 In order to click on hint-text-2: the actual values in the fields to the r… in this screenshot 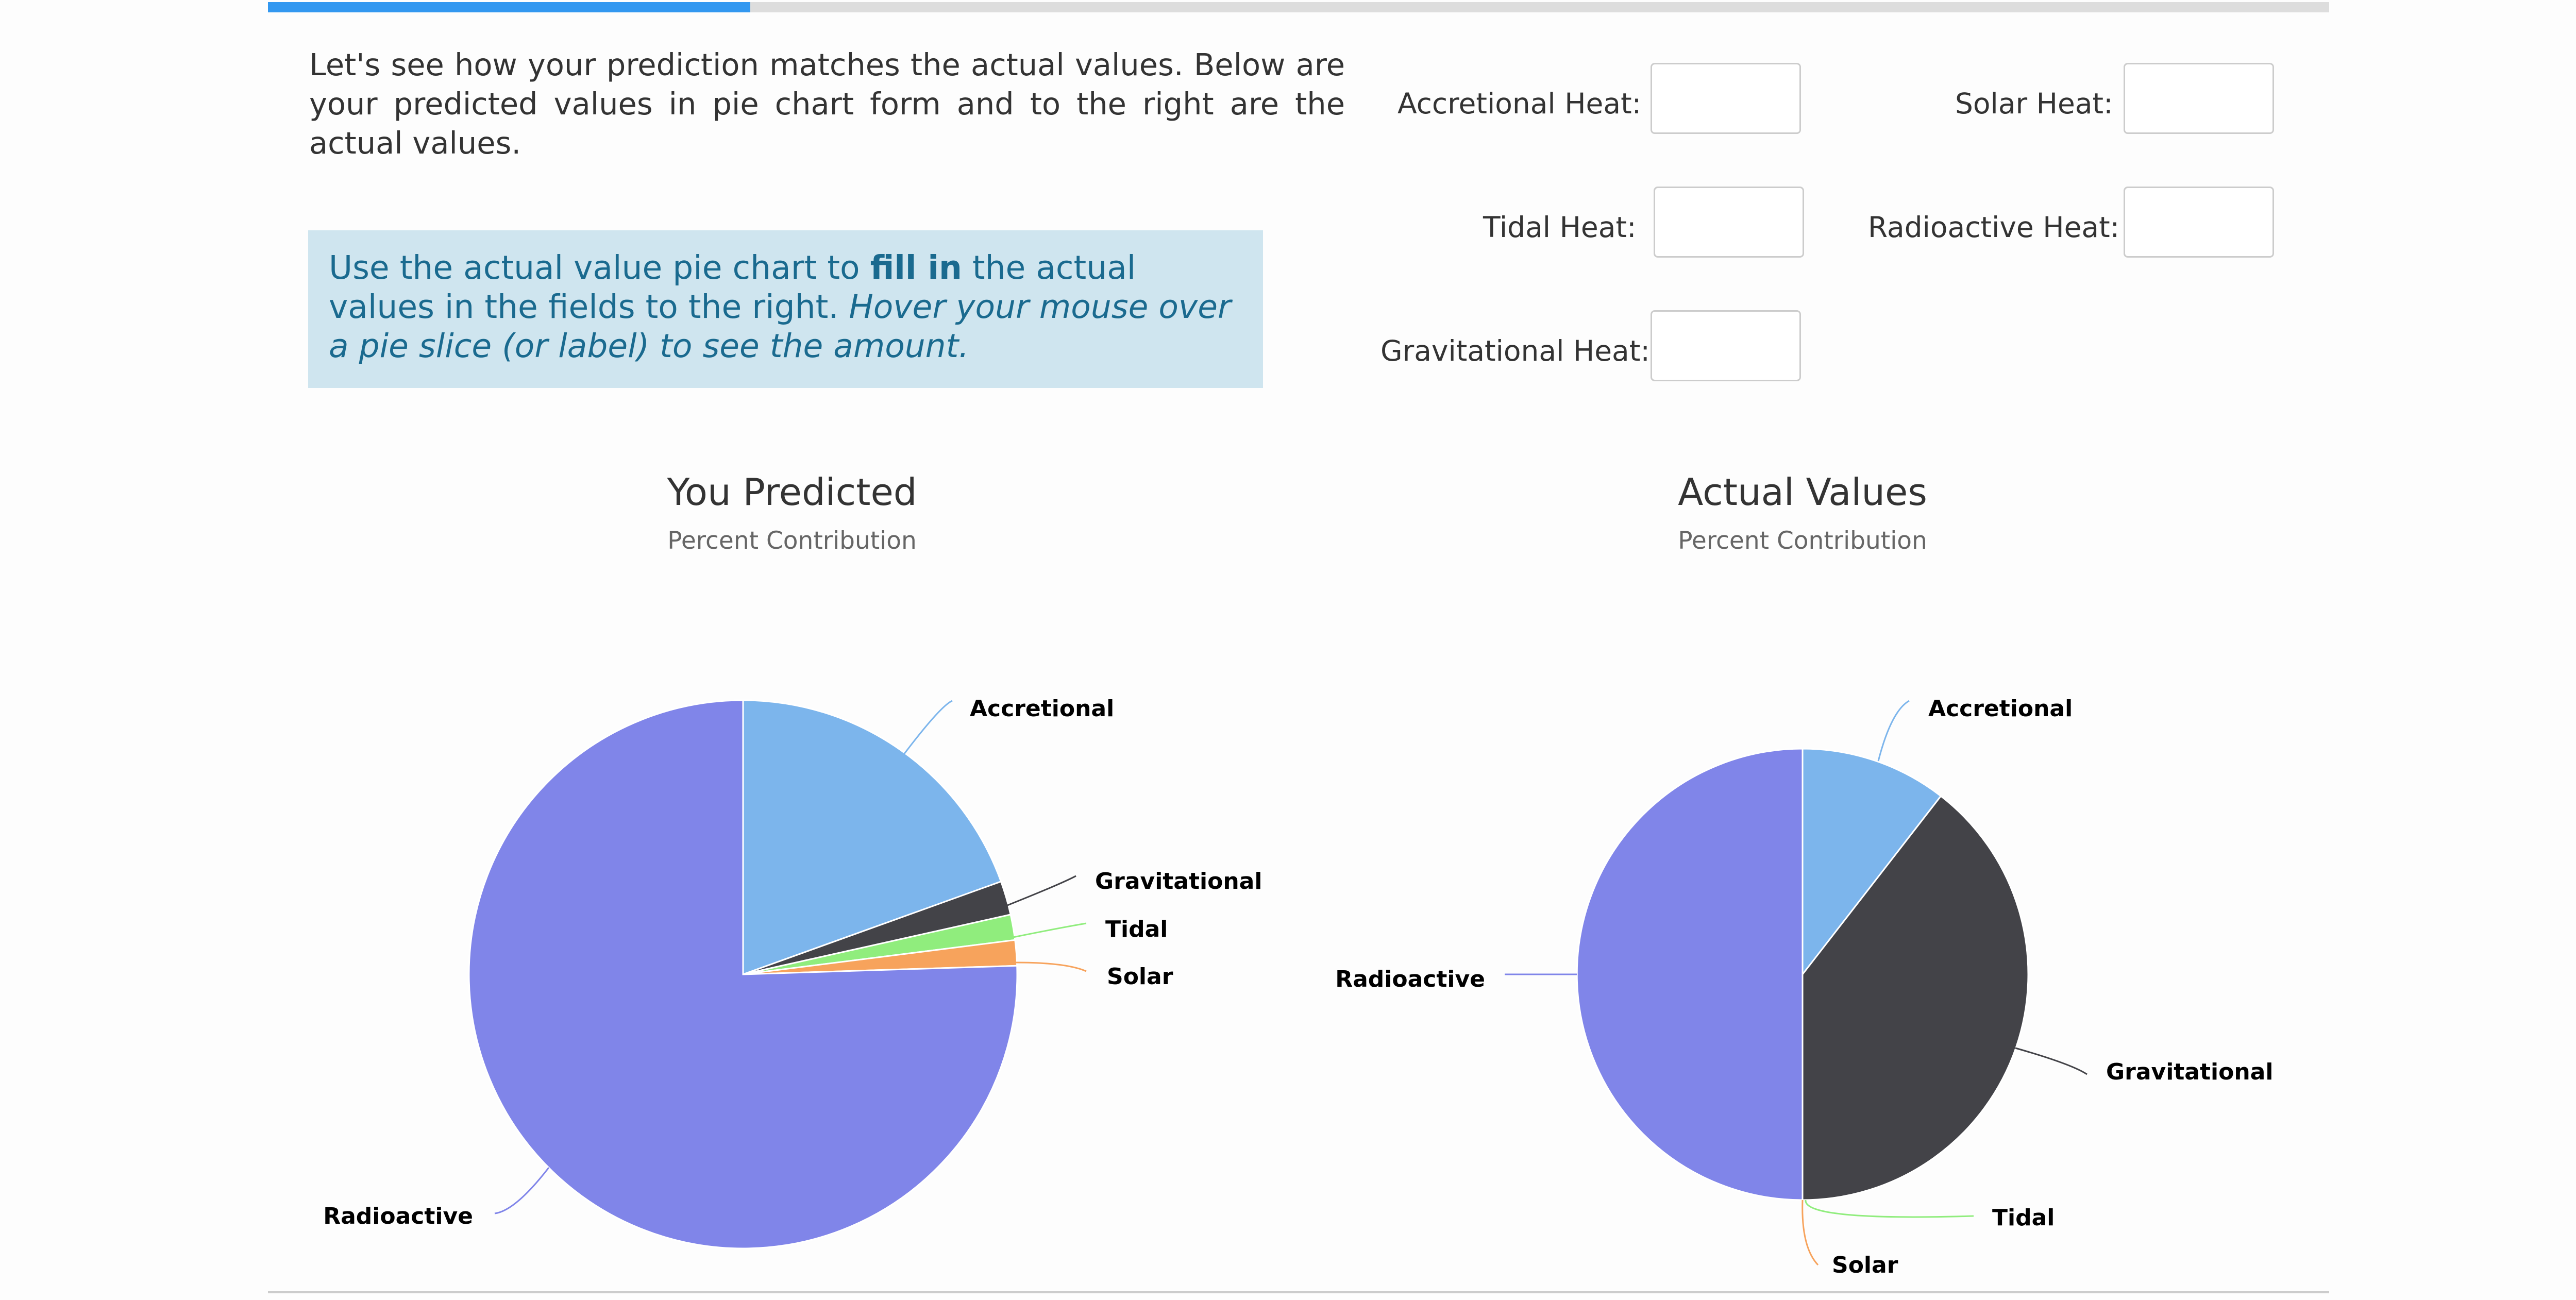, I will do `click(732, 287)`.